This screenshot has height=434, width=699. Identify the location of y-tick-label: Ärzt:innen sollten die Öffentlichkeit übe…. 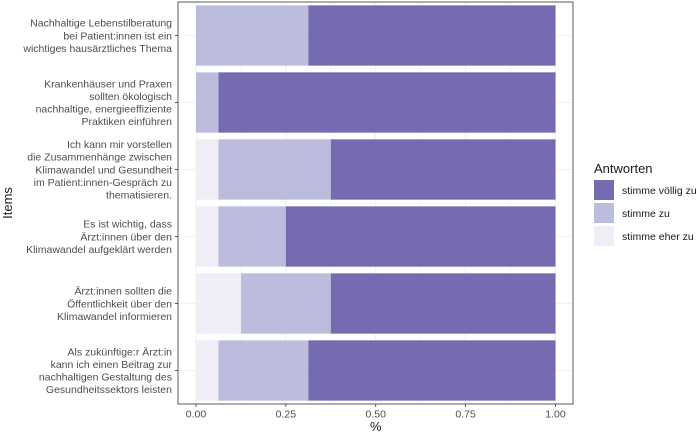
(114, 304).